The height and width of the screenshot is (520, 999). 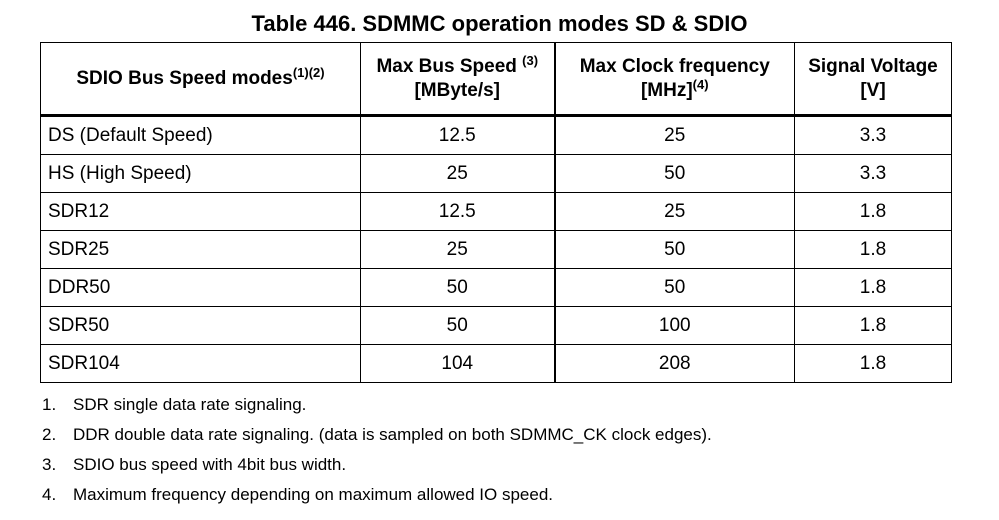 I want to click on header-unit: [V], so click(x=873, y=90).